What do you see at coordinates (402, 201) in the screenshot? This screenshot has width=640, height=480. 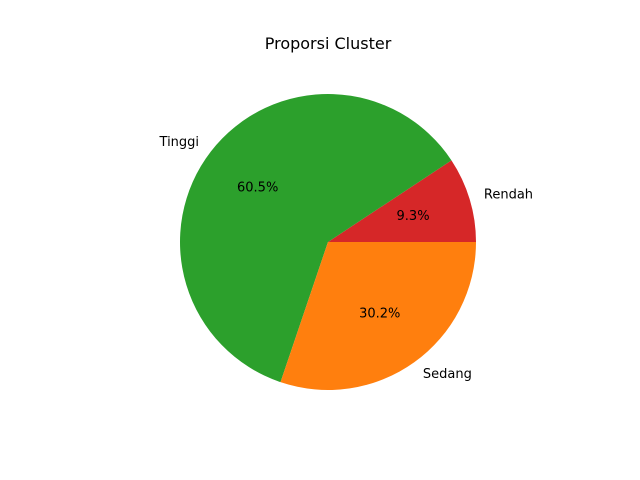 I see `pie-slice-rendah` at bounding box center [402, 201].